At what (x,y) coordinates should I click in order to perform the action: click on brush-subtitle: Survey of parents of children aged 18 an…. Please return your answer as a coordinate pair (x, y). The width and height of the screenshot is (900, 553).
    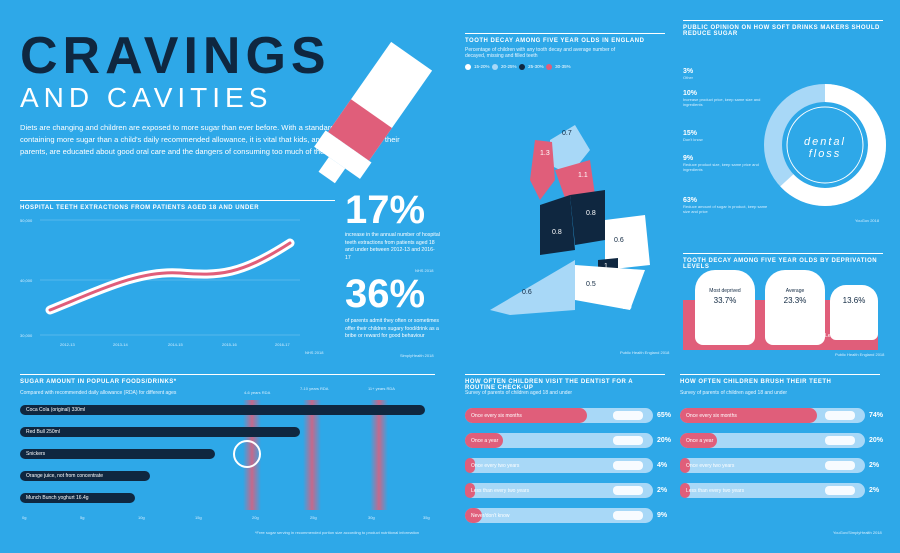
    Looking at the image, I should click on (734, 393).